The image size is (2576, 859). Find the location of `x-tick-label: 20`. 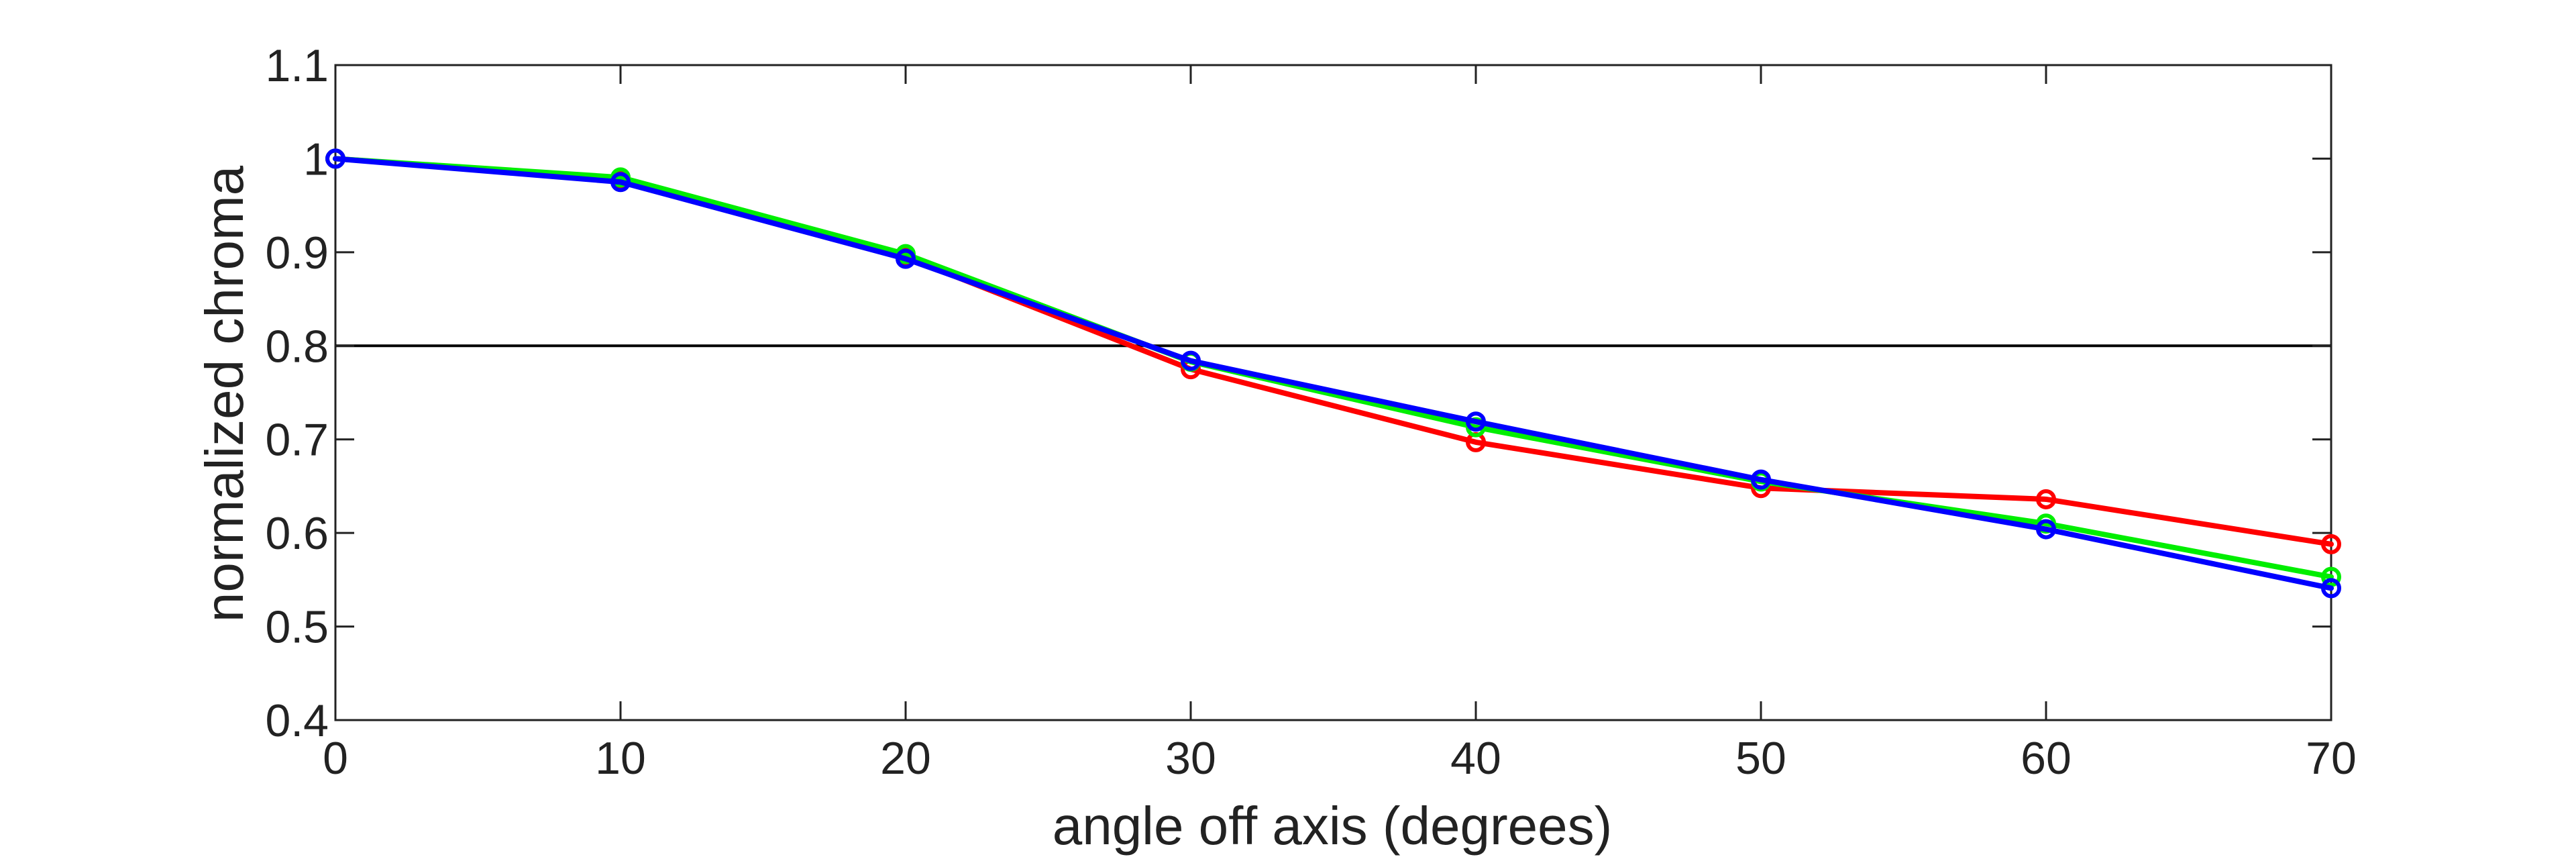

x-tick-label: 20 is located at coordinates (905, 758).